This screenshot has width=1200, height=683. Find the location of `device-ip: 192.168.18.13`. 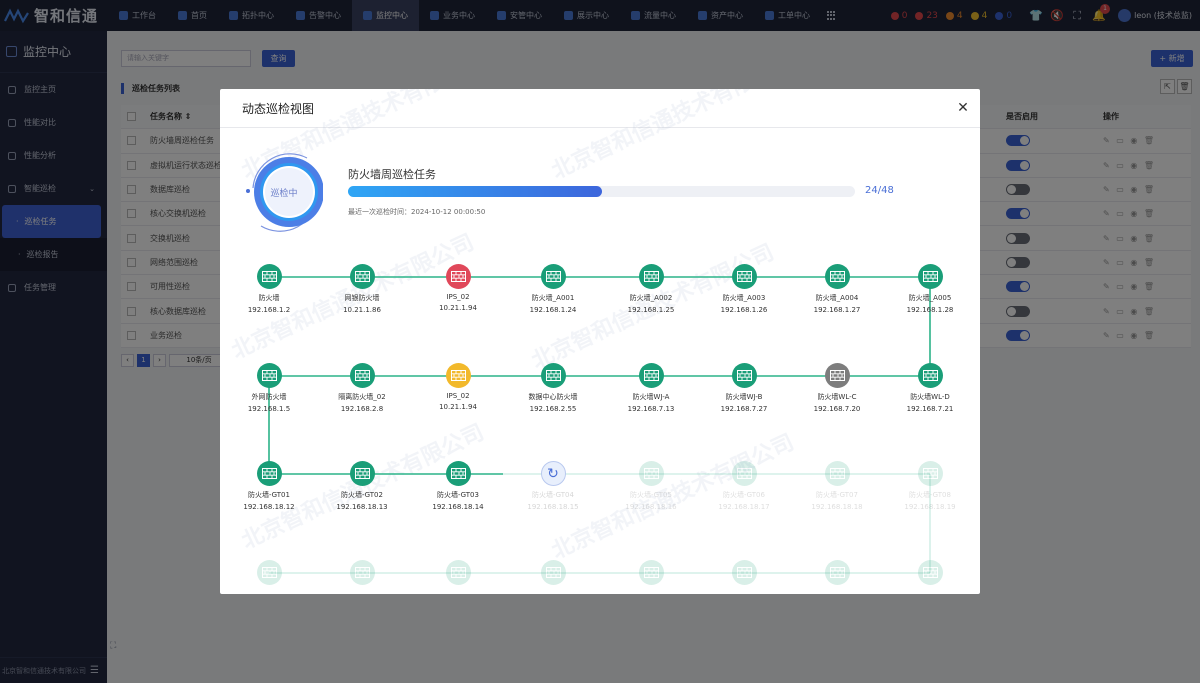

device-ip: 192.168.18.13 is located at coordinates (362, 507).